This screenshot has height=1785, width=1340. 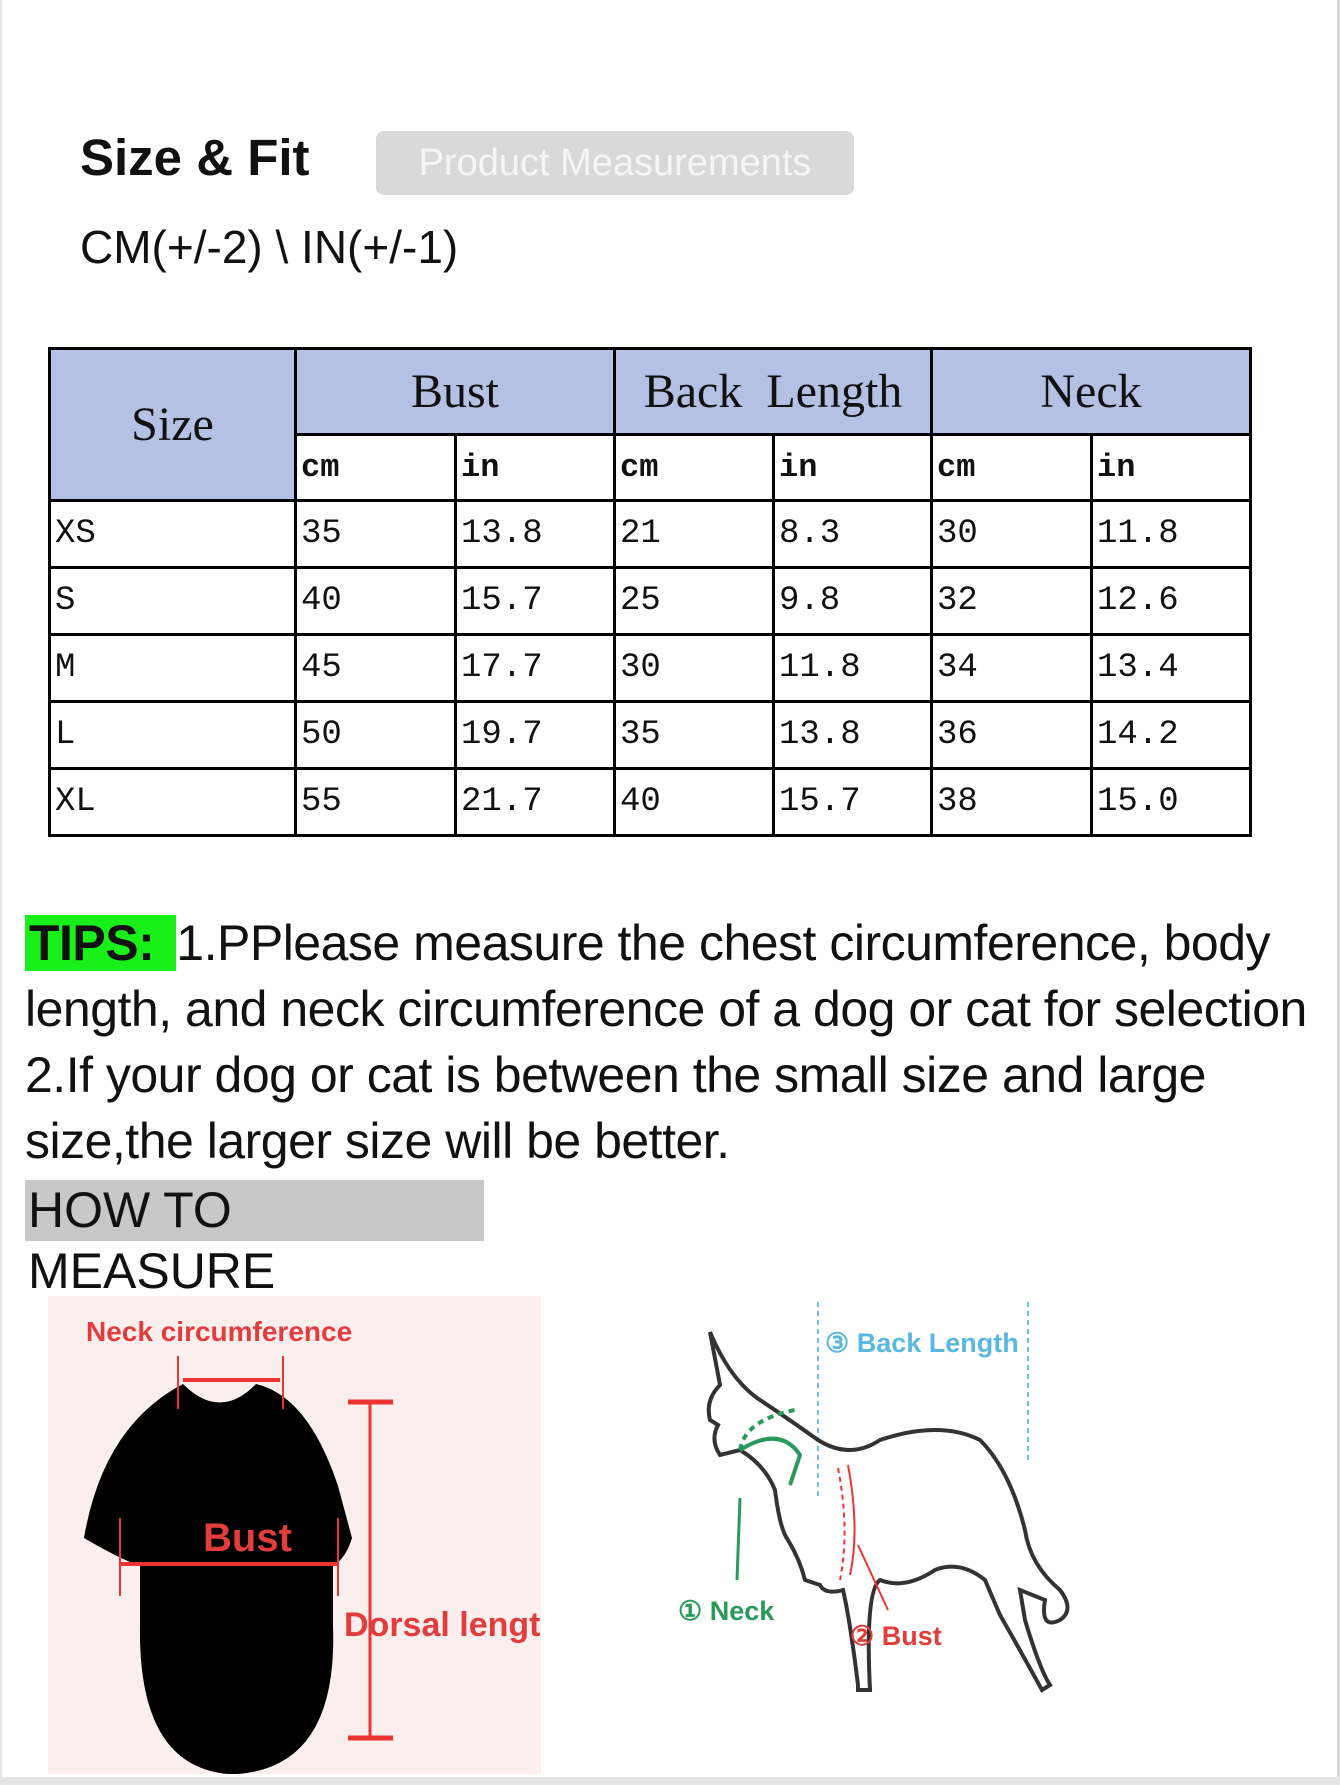 I want to click on measurement-cell: 15.0, so click(x=1171, y=802).